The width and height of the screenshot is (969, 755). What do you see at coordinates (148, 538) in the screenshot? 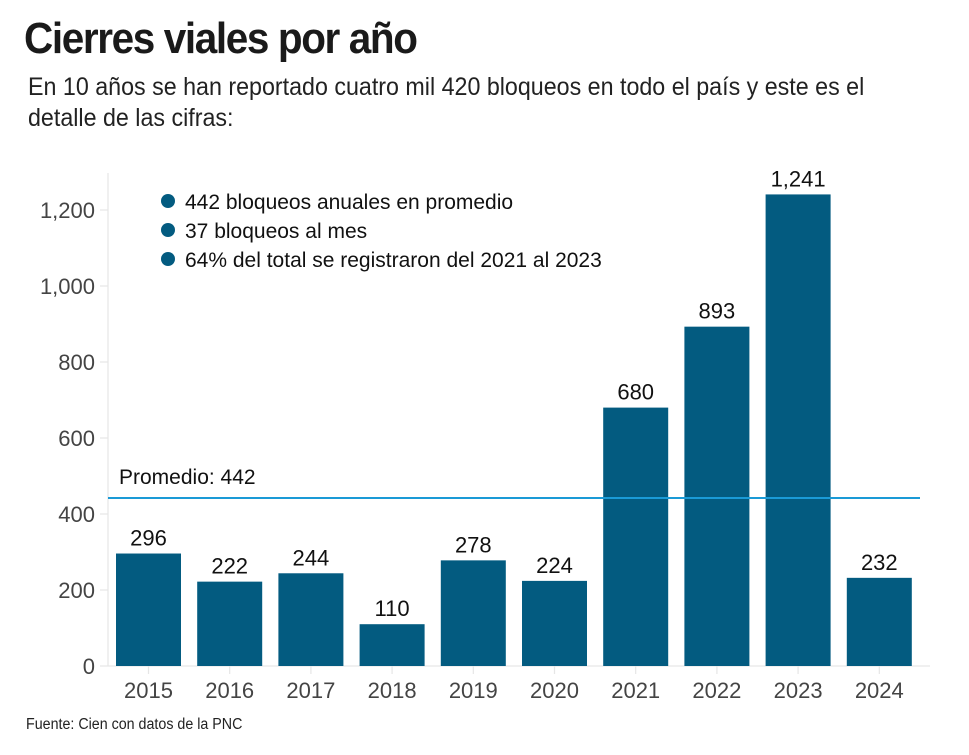
I see `bar-value-label: 296` at bounding box center [148, 538].